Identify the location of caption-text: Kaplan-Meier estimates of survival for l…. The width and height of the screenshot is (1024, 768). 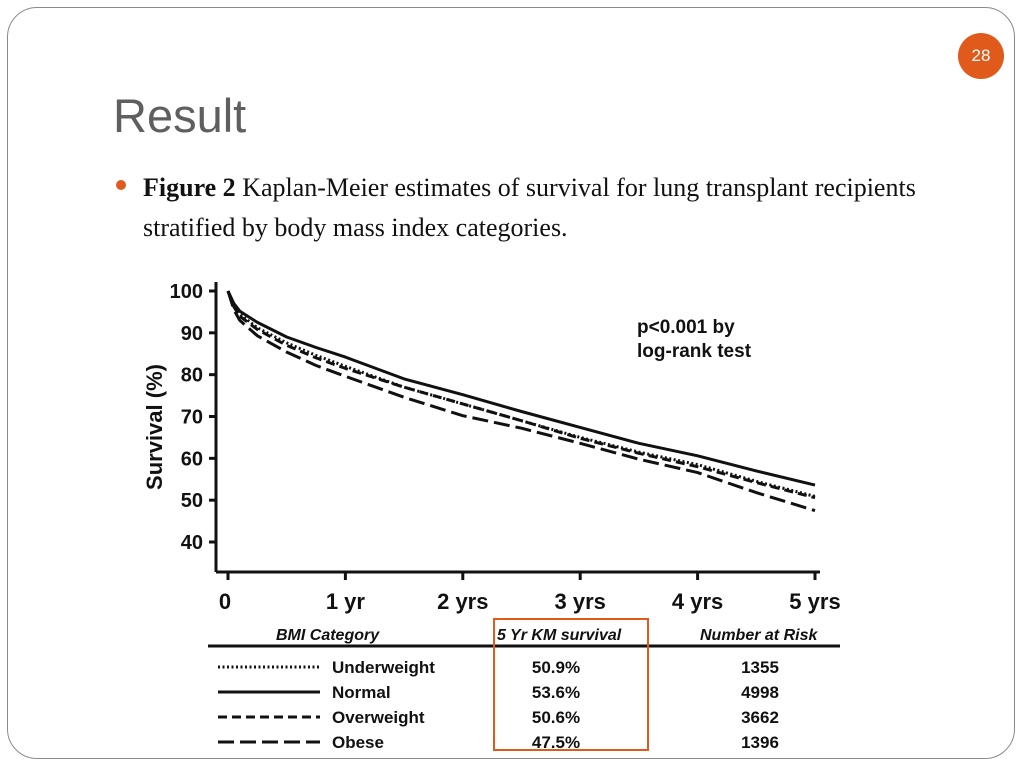
(529, 207).